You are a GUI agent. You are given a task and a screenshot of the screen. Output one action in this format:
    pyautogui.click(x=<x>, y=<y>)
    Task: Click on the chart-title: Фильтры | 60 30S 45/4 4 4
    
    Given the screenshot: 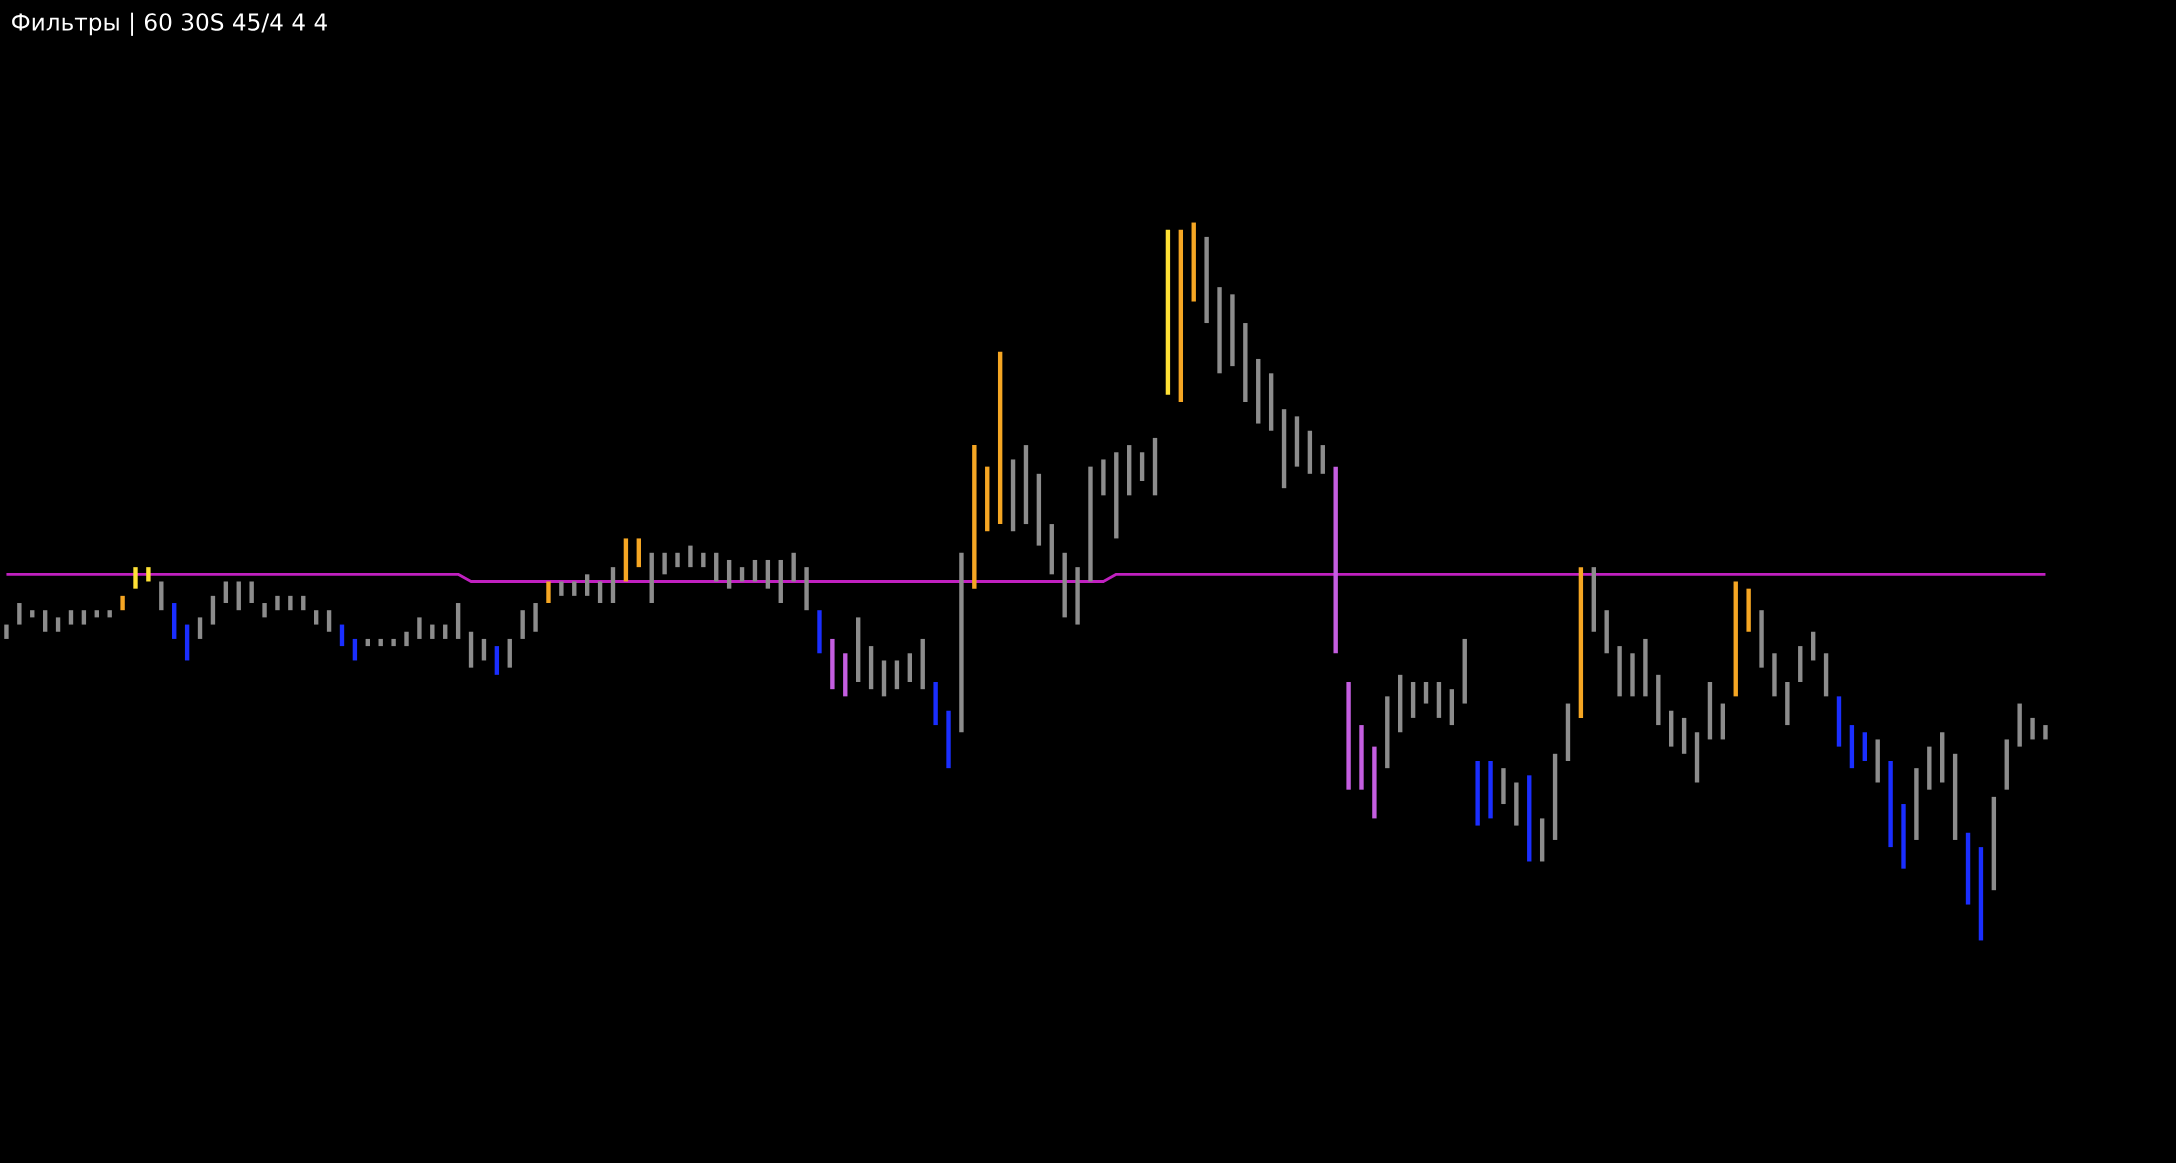 What is the action you would take?
    pyautogui.click(x=169, y=24)
    